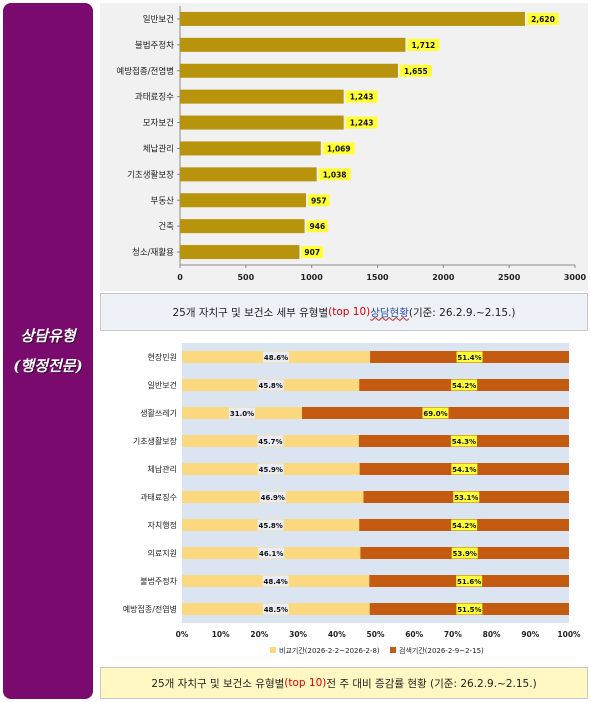 The height and width of the screenshot is (702, 591). I want to click on counts-x-tick-label: 1000, so click(312, 277).